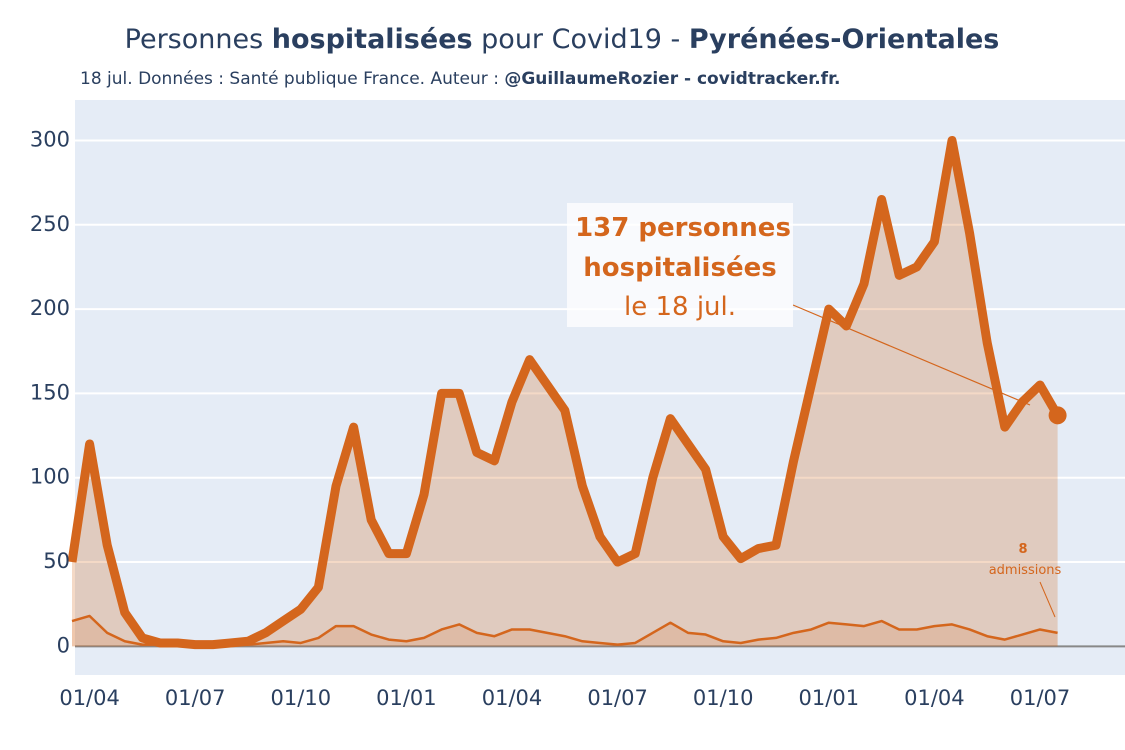 The image size is (1125, 750). What do you see at coordinates (1057, 415) in the screenshot?
I see `end-point` at bounding box center [1057, 415].